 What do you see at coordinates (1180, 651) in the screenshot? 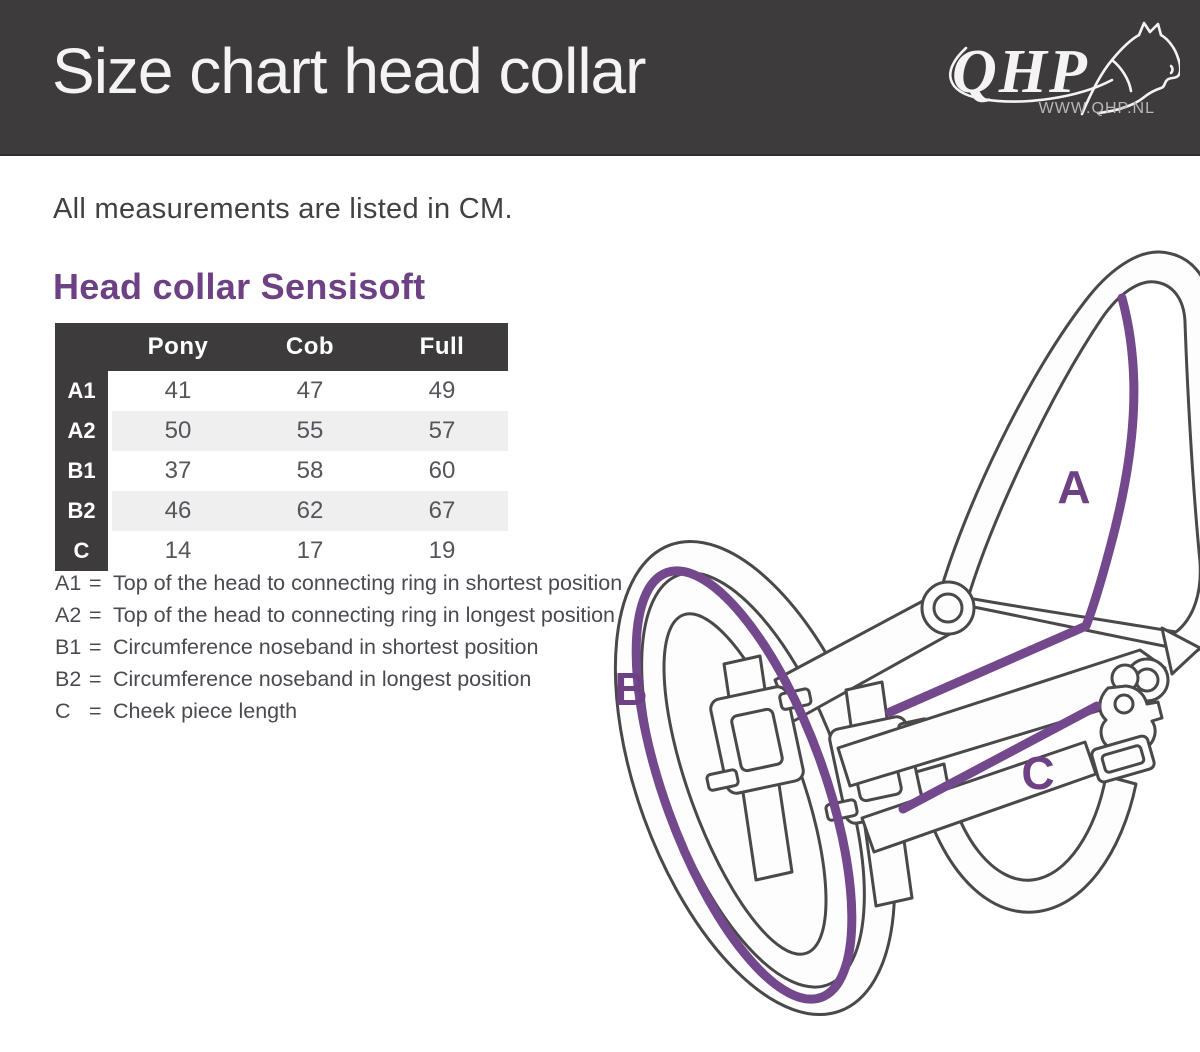
I see `strap-fold` at bounding box center [1180, 651].